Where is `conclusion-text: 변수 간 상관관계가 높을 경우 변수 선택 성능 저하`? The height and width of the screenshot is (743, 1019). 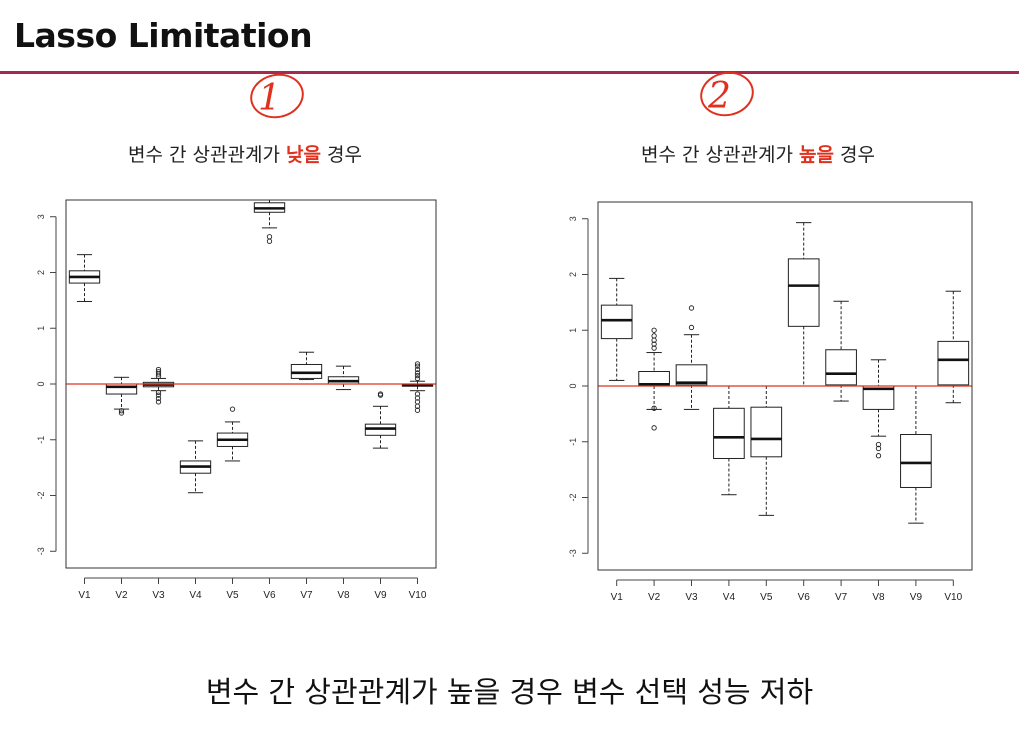
conclusion-text: 변수 간 상관관계가 높을 경우 변수 선택 성능 저하 is located at coordinates (509, 692).